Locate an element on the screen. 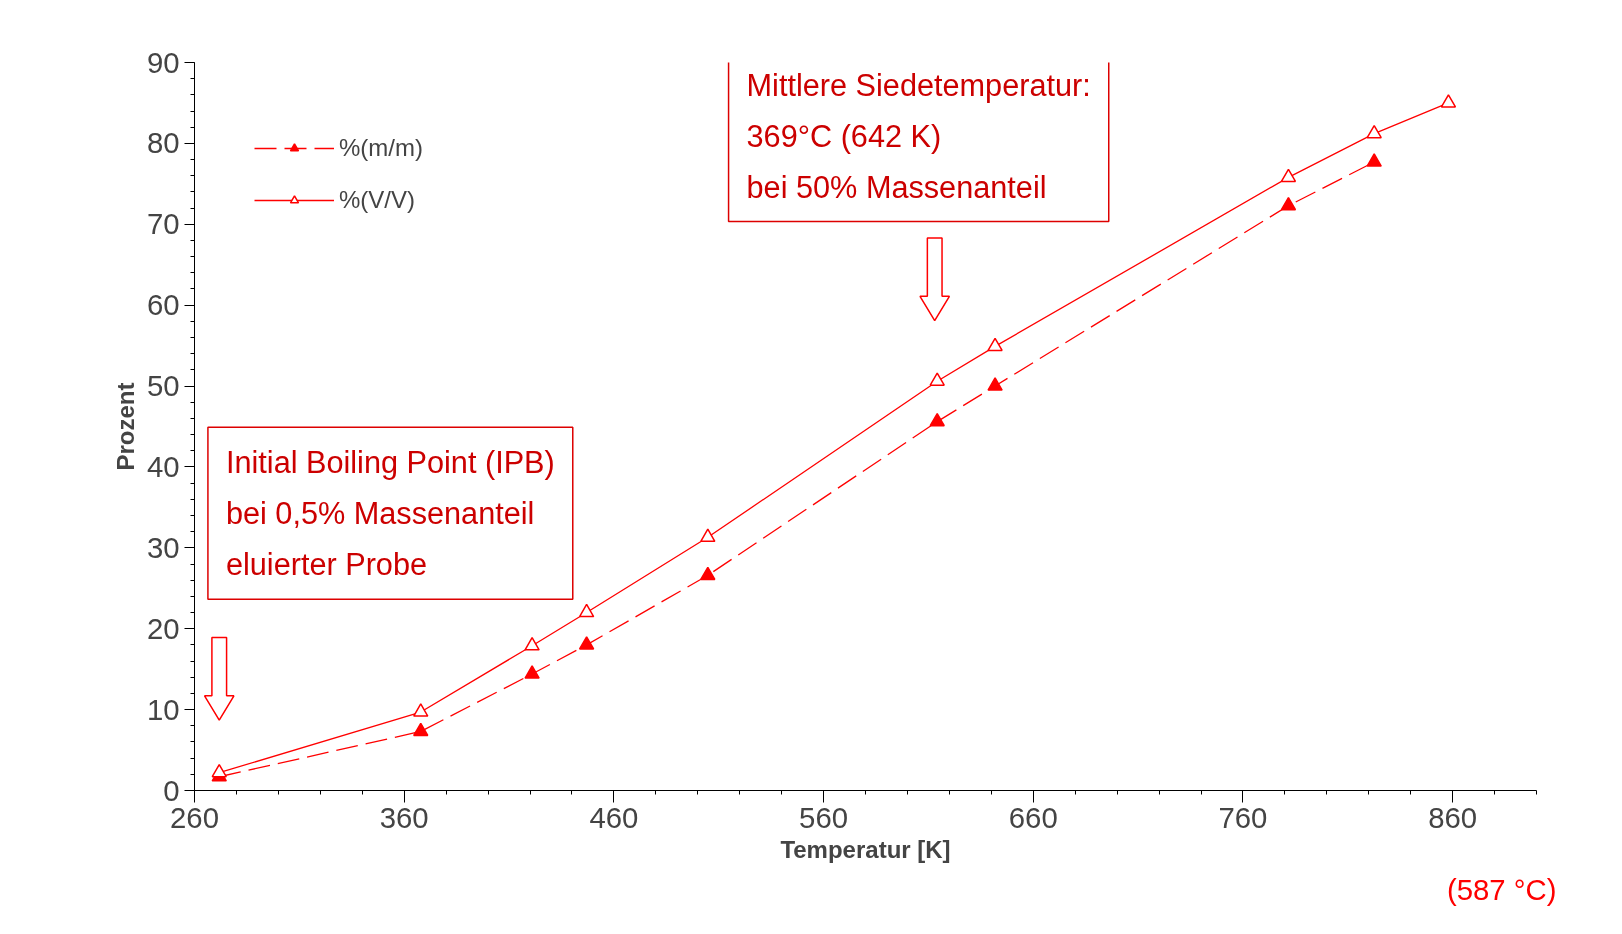 The image size is (1622, 934). y-tick-label: 60 is located at coordinates (163, 305).